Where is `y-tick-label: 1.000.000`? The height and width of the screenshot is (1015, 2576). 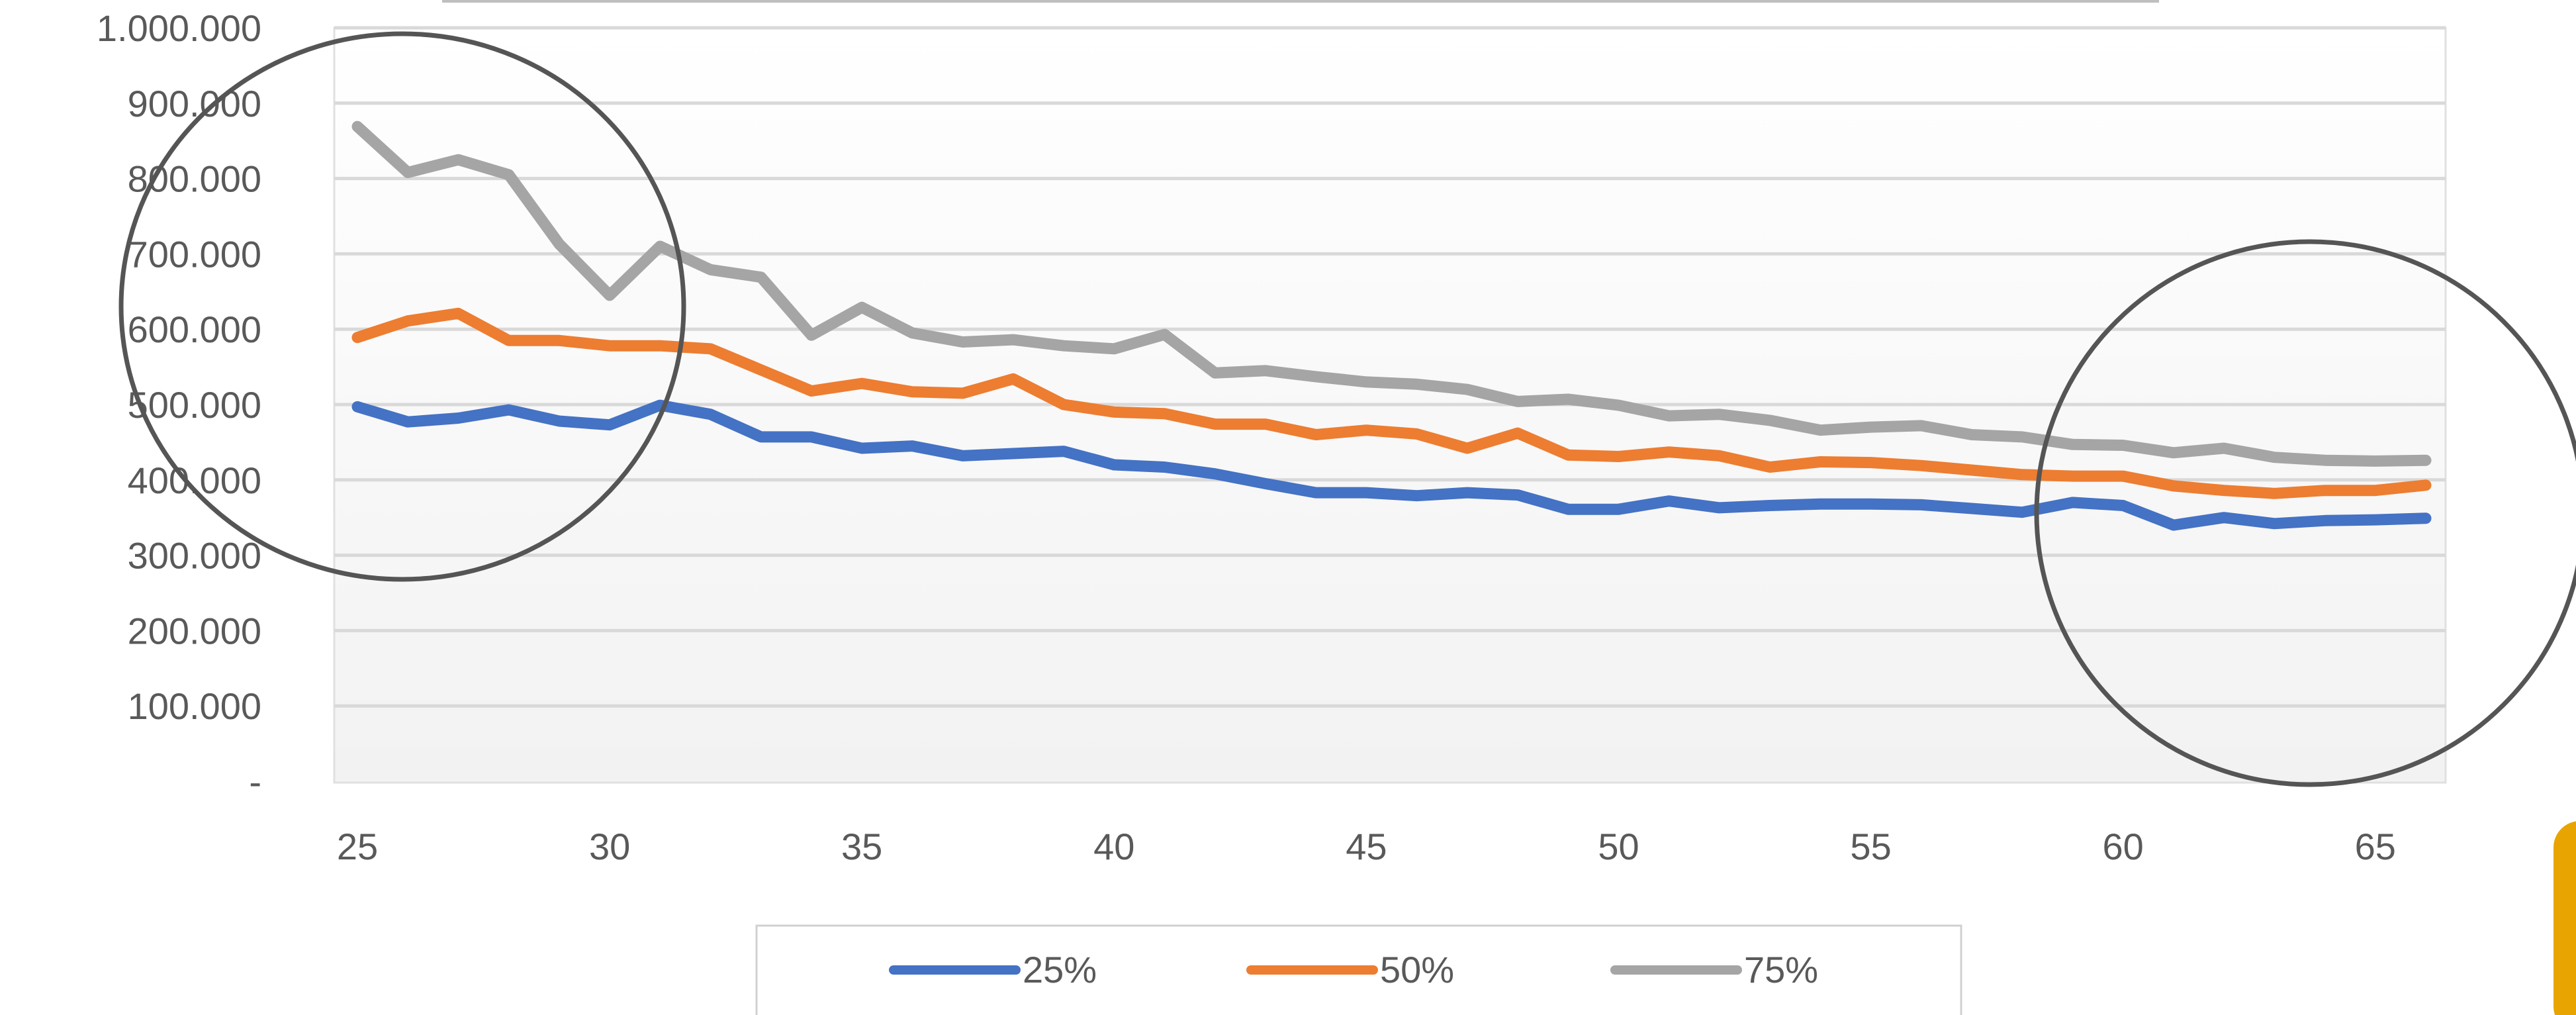 y-tick-label: 1.000.000 is located at coordinates (179, 28).